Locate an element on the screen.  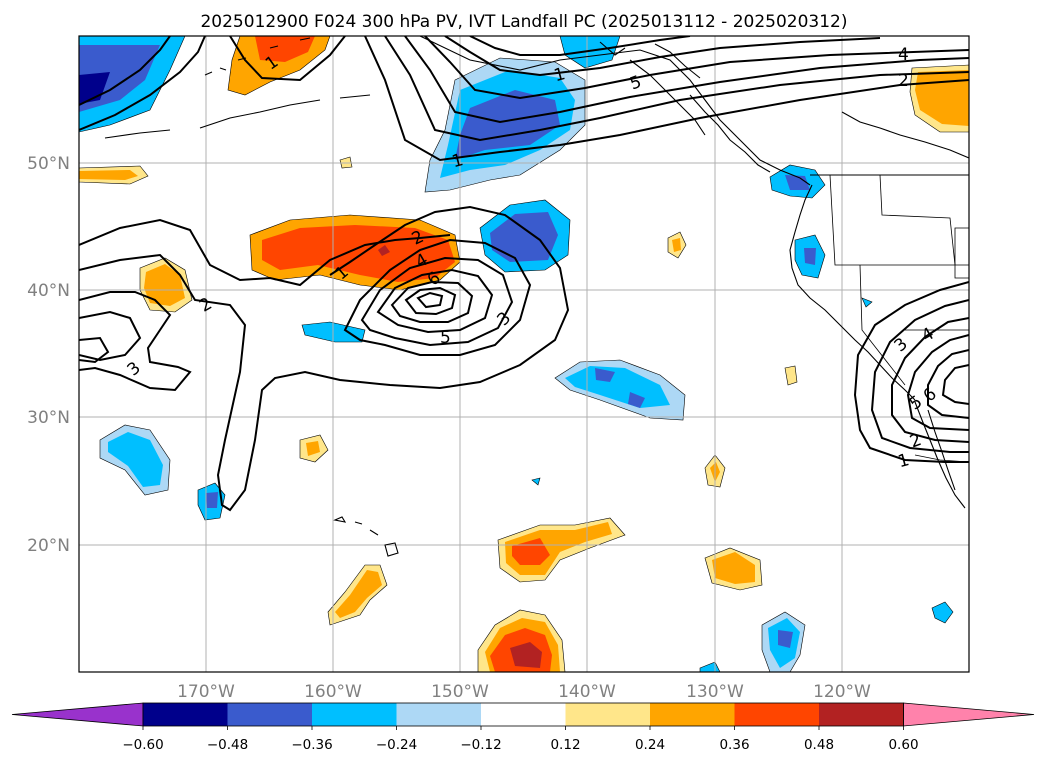
contour-label: 2 is located at coordinates (903, 81).